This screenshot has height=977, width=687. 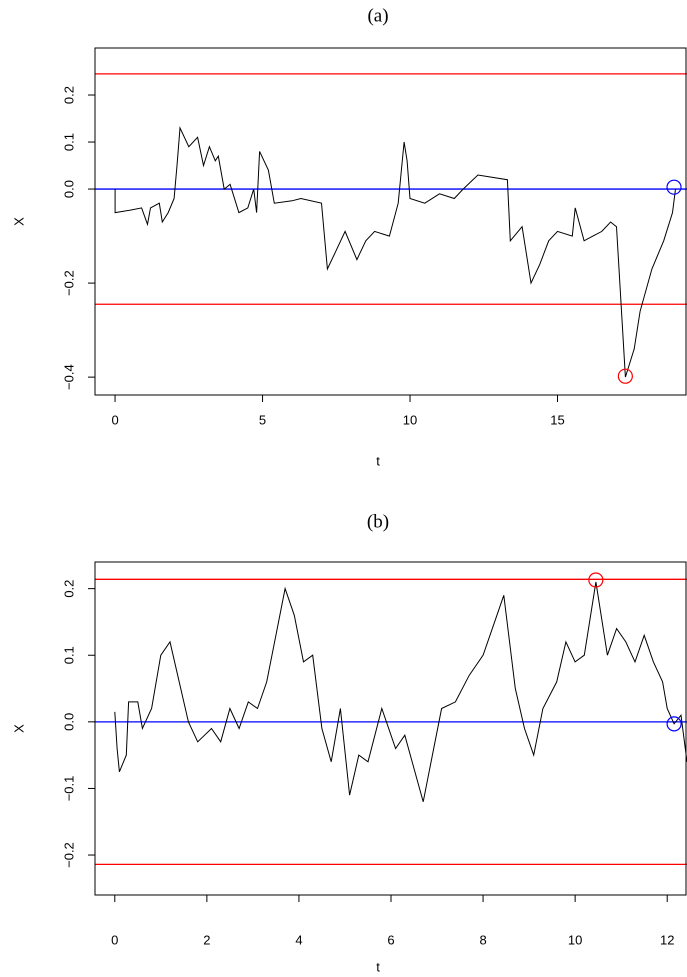 I want to click on x-tick-label: 8, so click(x=482, y=939).